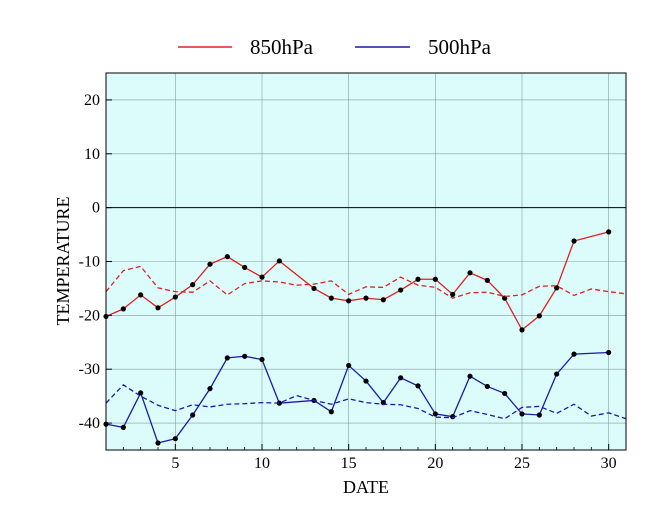 This screenshot has height=510, width=660. Describe the element at coordinates (435, 463) in the screenshot. I see `x-tick-label: 20` at that location.